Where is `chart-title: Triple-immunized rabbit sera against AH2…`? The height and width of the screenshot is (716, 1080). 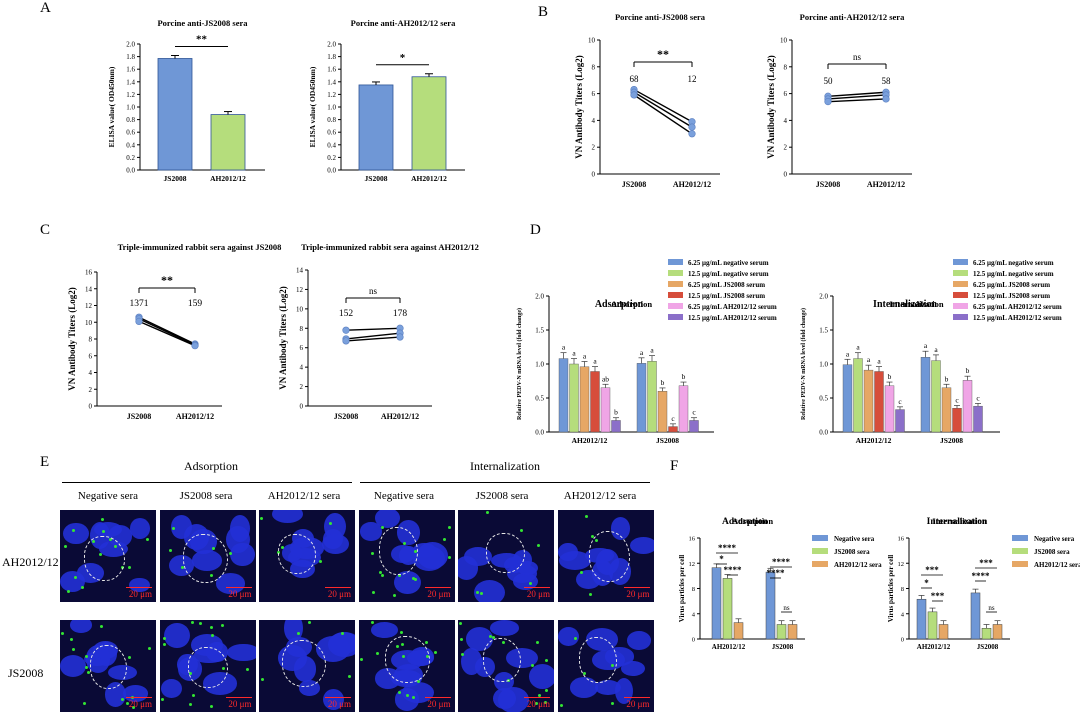
chart-title: Triple-immunized rabbit sera against AH2… is located at coordinates (390, 247).